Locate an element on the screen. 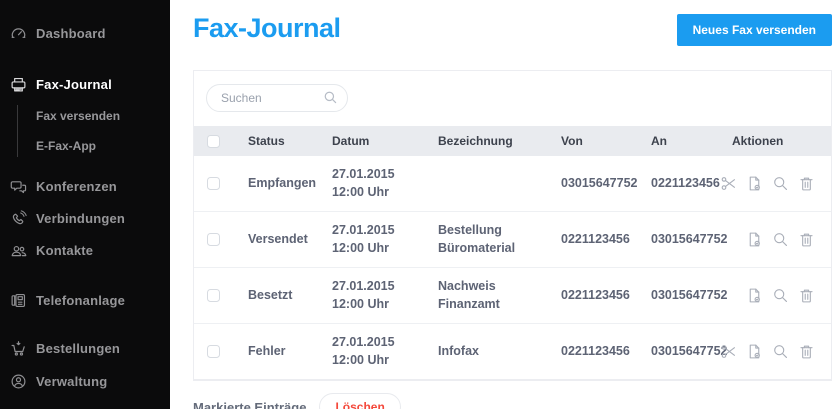 This screenshot has height=409, width=840. chat-bubbles-icon is located at coordinates (23, 186).